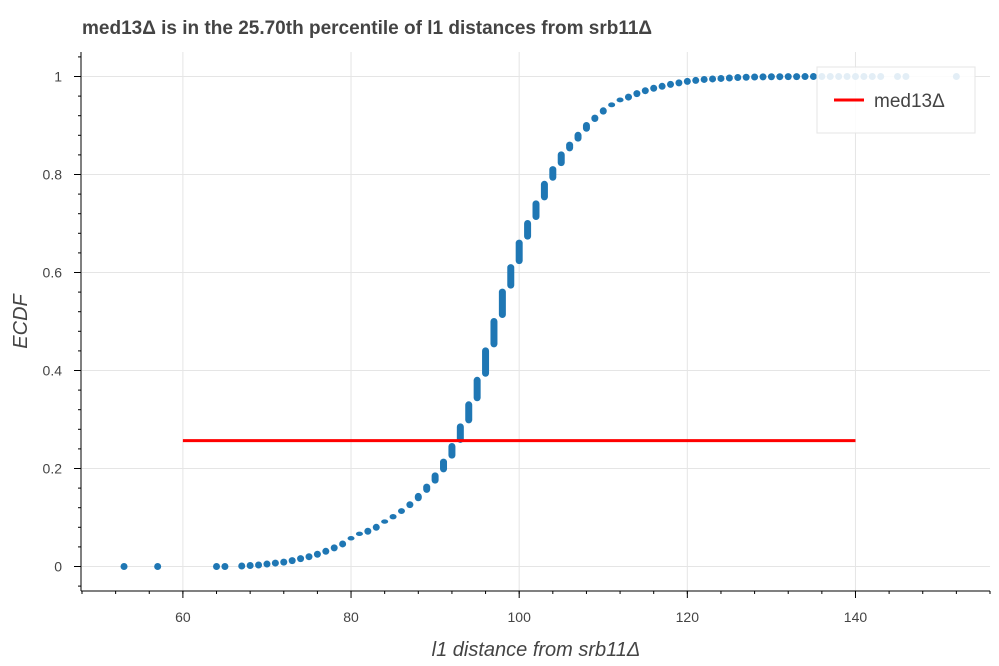 The height and width of the screenshot is (666, 999). Describe the element at coordinates (688, 617) in the screenshot. I see `x-tick-label: 120` at that location.